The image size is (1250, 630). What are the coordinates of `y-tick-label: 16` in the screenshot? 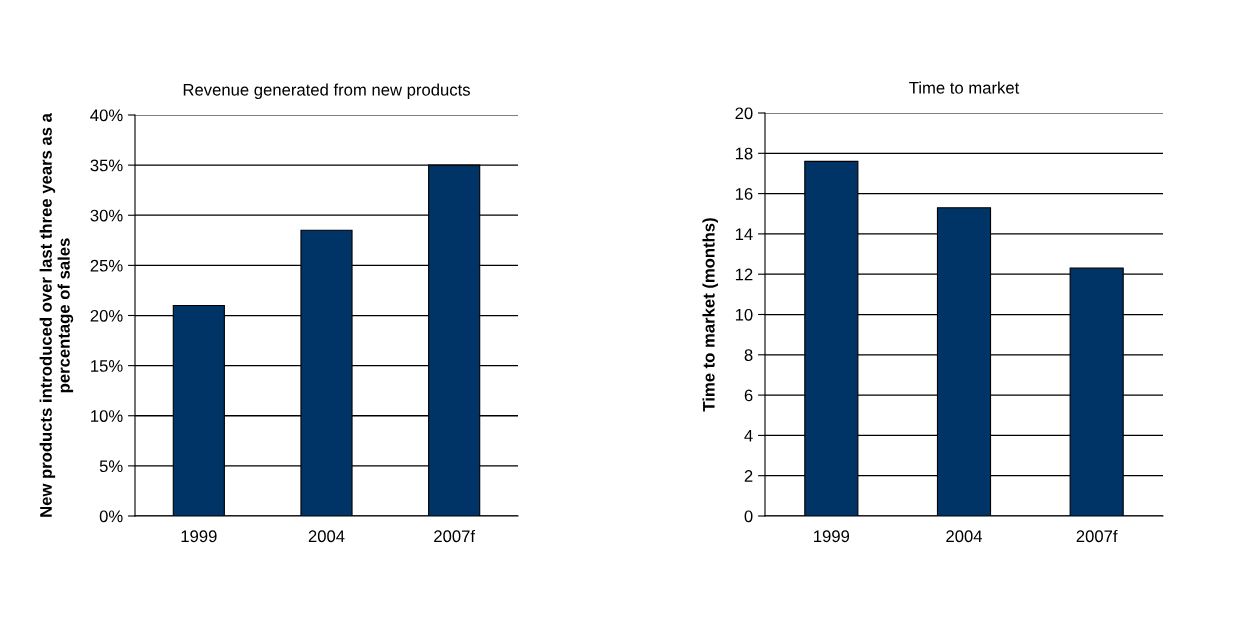 It's located at (744, 194).